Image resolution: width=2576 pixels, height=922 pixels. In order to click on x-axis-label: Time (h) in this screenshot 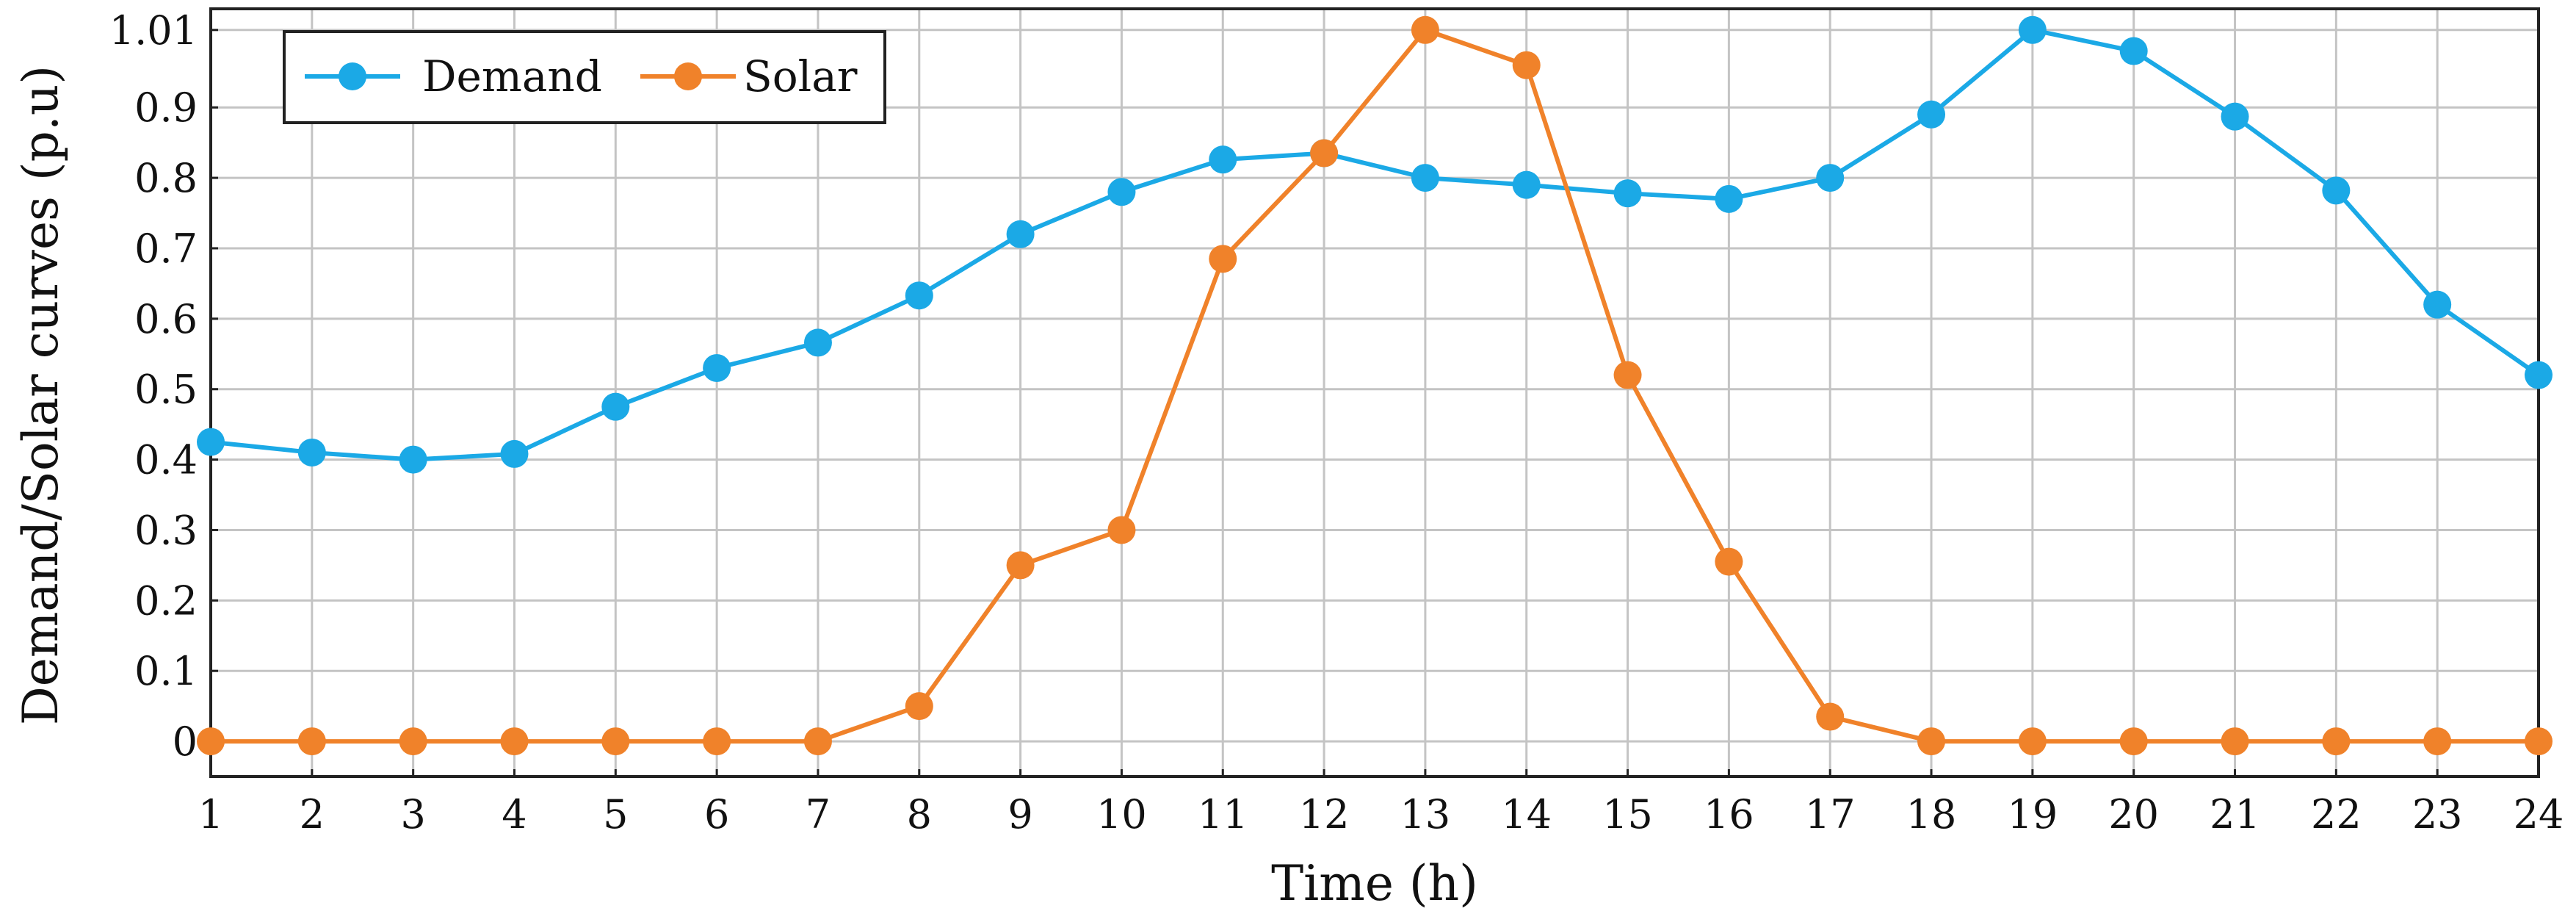, I will do `click(1374, 883)`.